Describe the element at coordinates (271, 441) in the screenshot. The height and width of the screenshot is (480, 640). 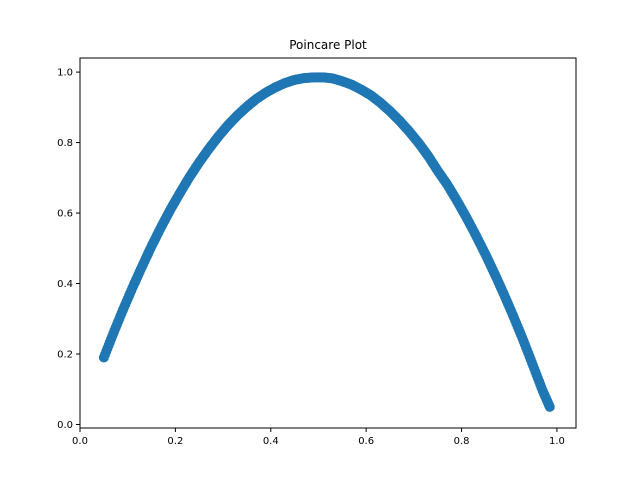
I see `x-tick-label: 0.4` at that location.